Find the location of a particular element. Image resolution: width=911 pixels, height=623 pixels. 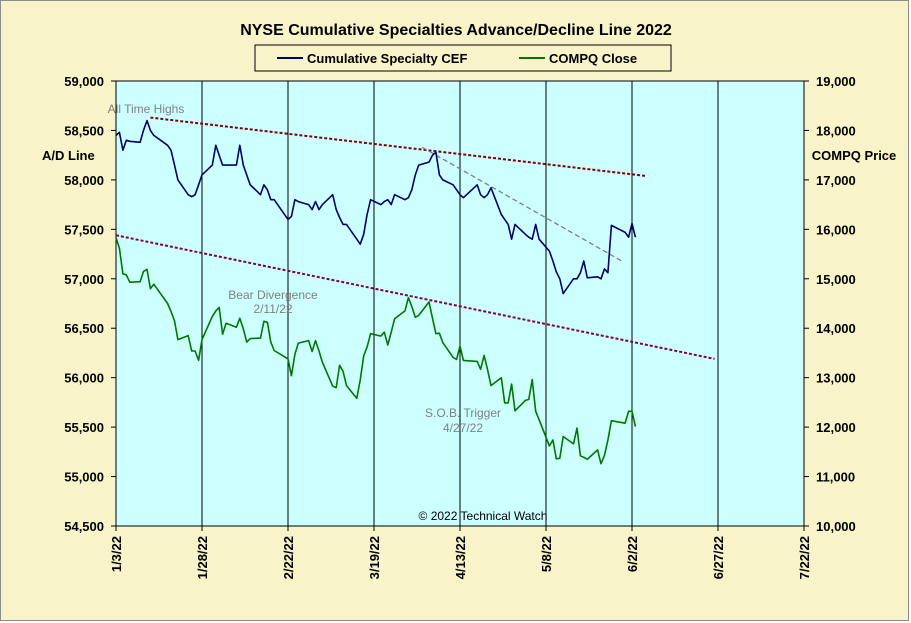

legend-label-compq: COMPQ Close is located at coordinates (593, 58).